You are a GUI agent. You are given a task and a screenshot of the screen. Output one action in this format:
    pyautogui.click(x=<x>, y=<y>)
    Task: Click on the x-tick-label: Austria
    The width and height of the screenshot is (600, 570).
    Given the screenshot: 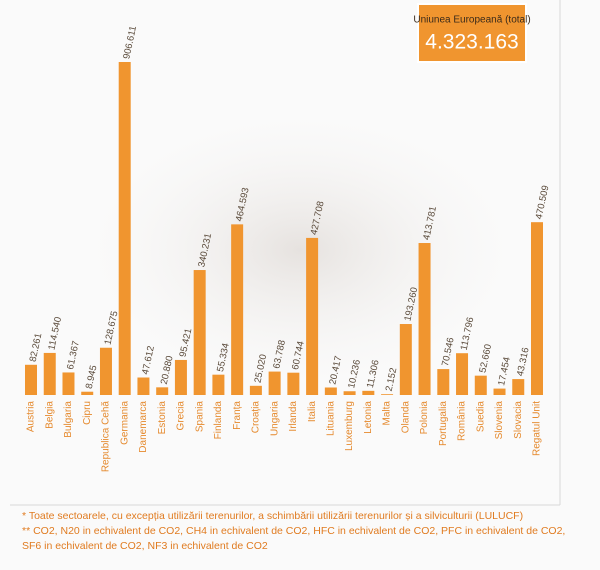 What is the action you would take?
    pyautogui.click(x=31, y=417)
    